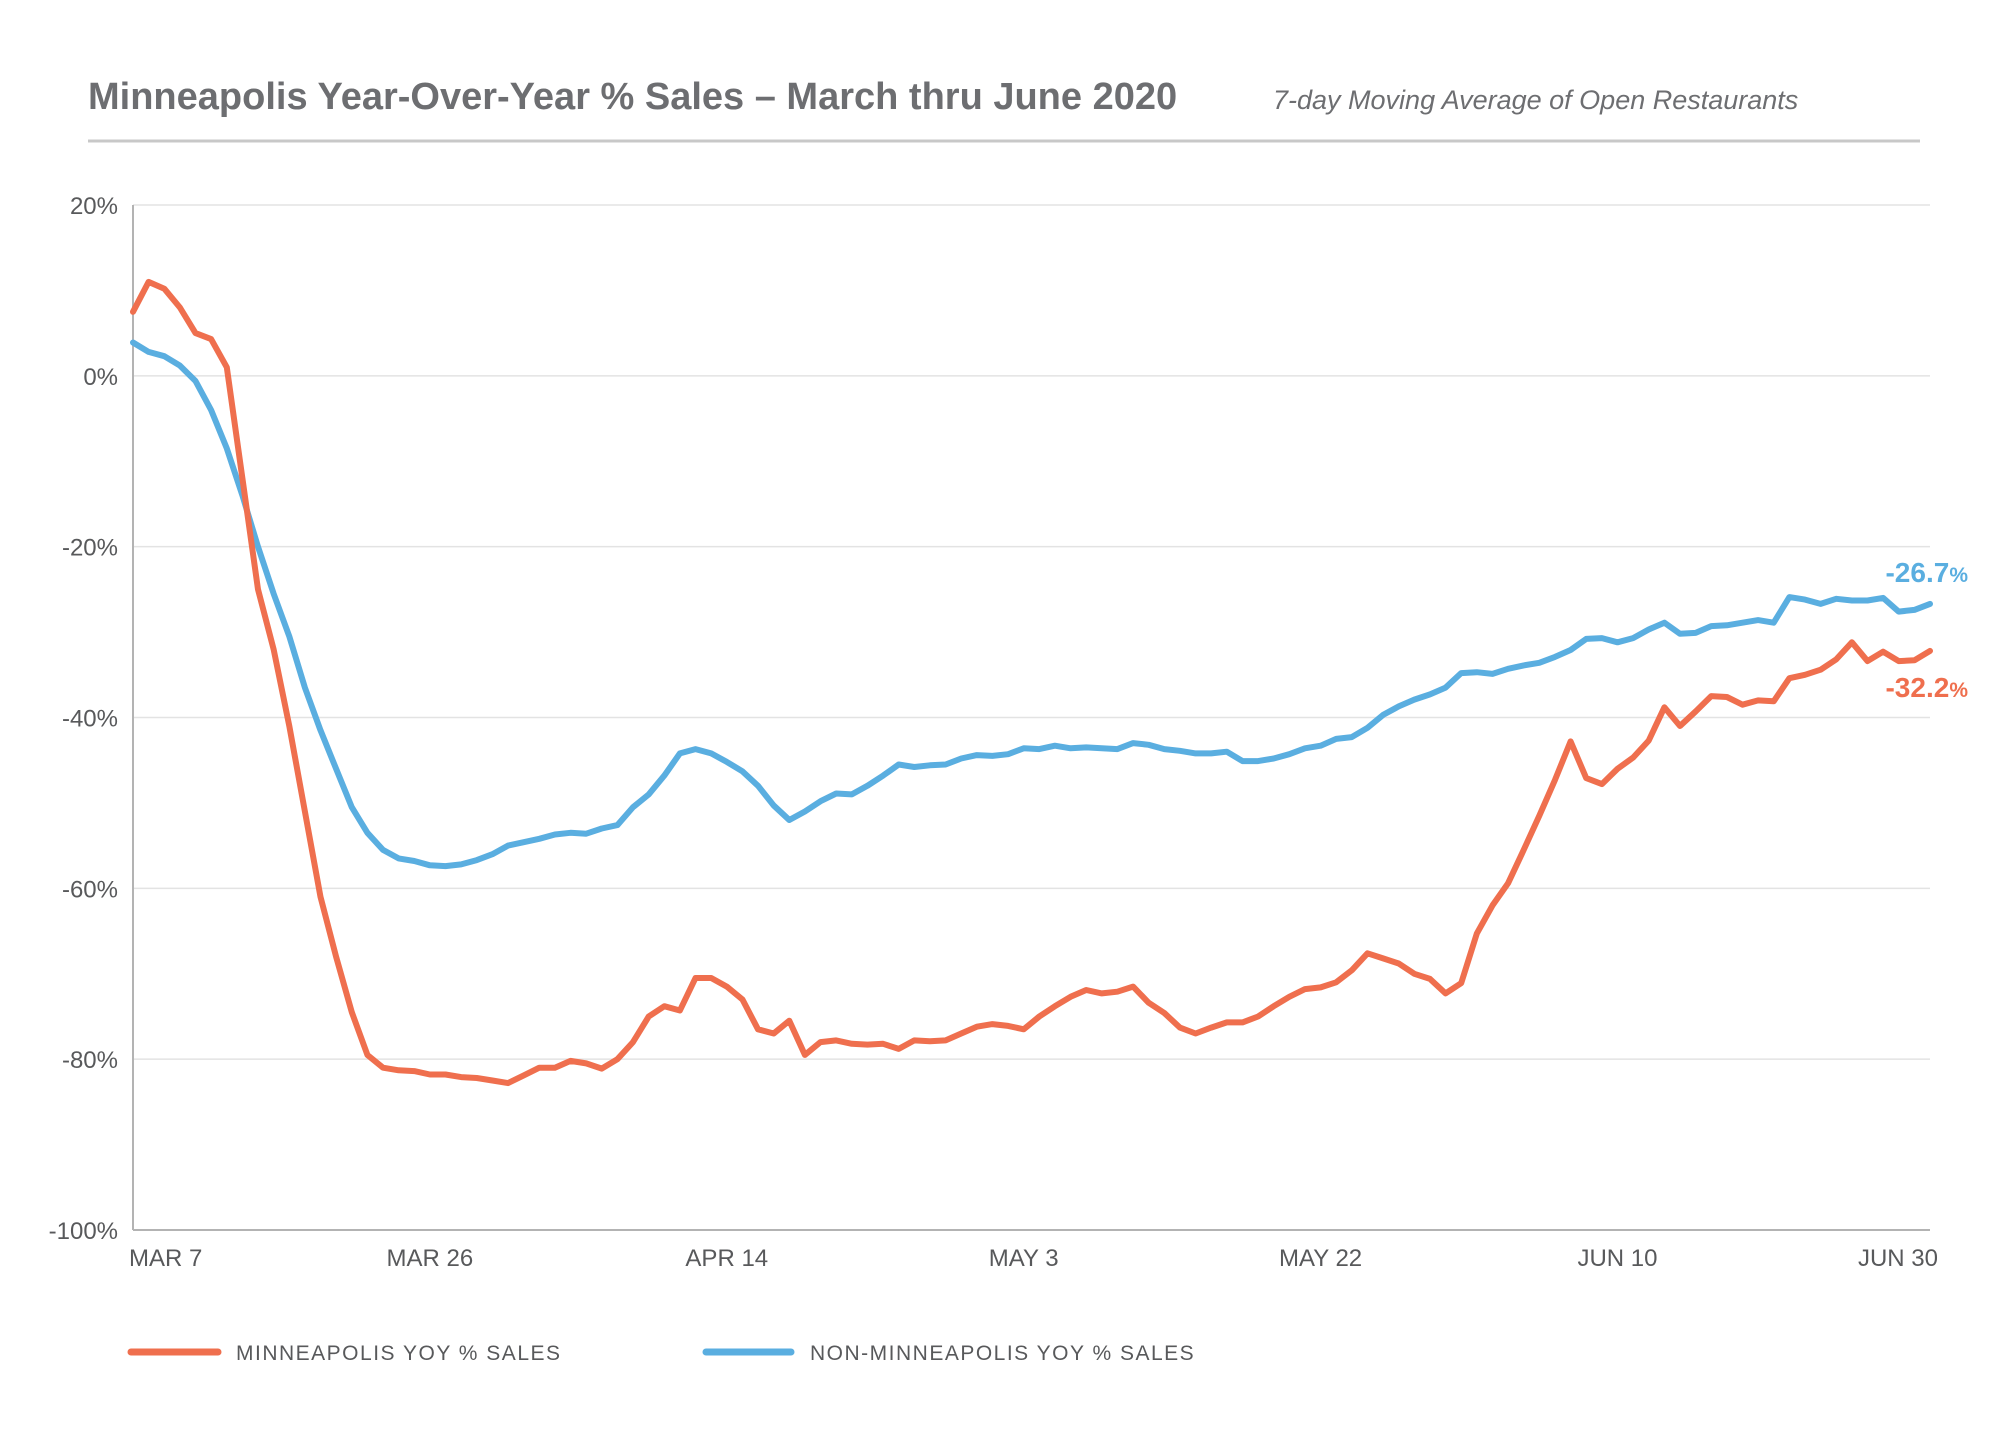 This screenshot has width=2000, height=1432. Describe the element at coordinates (90, 1060) in the screenshot. I see `y-tick-label: -80%` at that location.